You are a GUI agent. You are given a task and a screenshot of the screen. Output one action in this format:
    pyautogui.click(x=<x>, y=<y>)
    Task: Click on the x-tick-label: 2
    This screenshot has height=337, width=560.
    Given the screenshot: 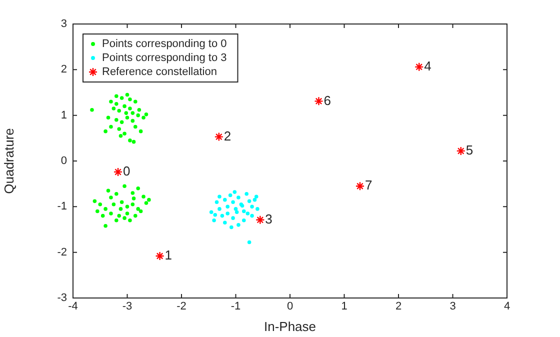 What is the action you would take?
    pyautogui.click(x=398, y=306)
    